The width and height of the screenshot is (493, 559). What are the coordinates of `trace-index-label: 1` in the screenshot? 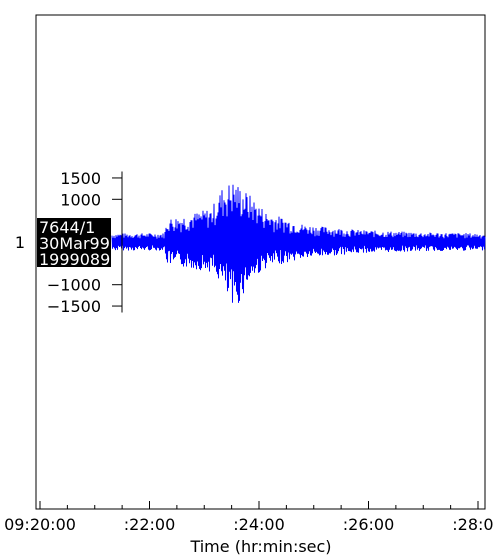 It's located at (20, 242).